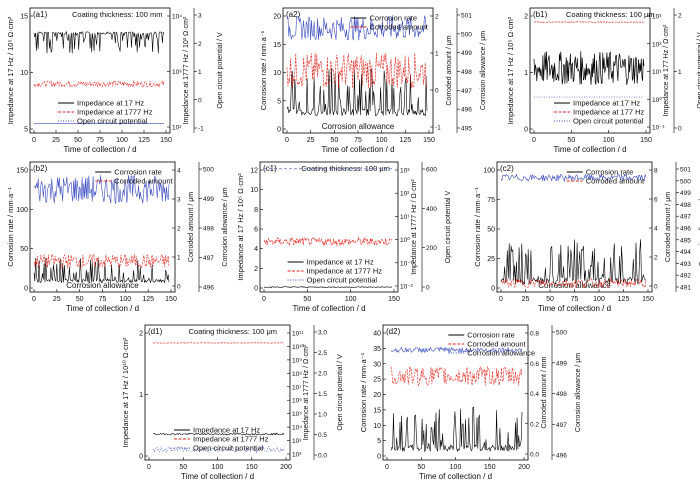 The width and height of the screenshot is (700, 484). I want to click on x-tick-label: 75, so click(103, 299).